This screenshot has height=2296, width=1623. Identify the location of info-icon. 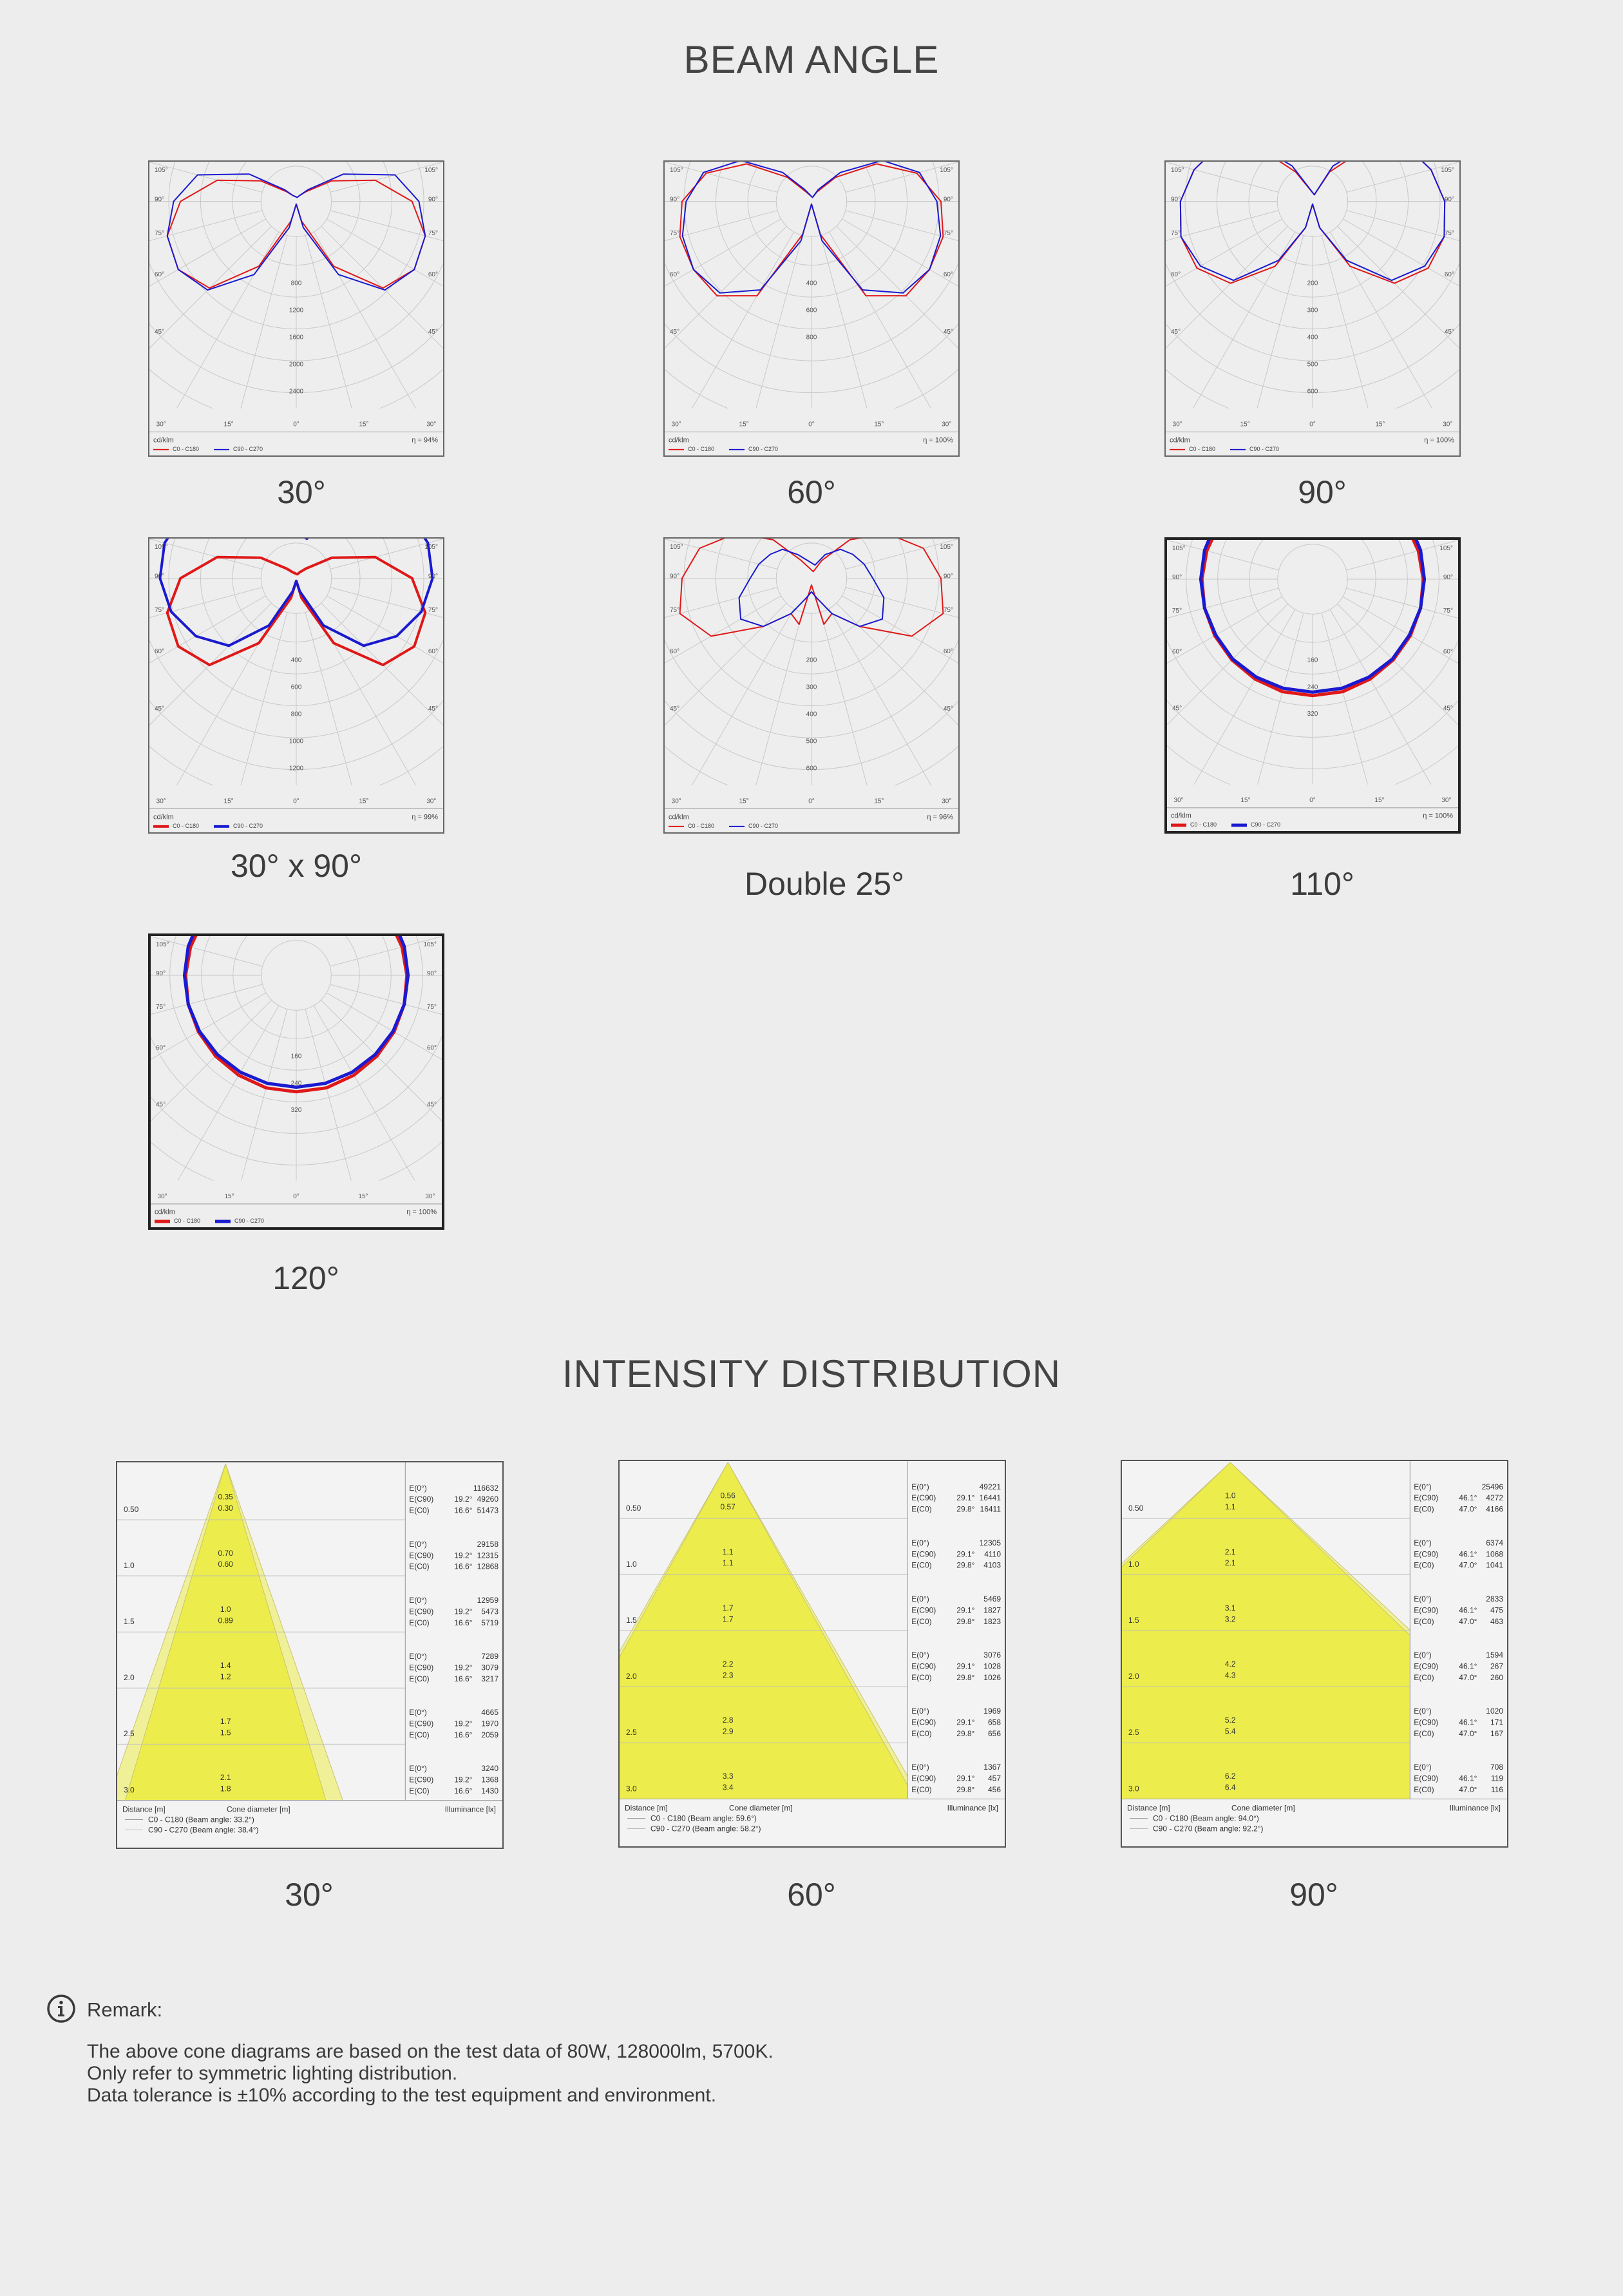
(61, 2009).